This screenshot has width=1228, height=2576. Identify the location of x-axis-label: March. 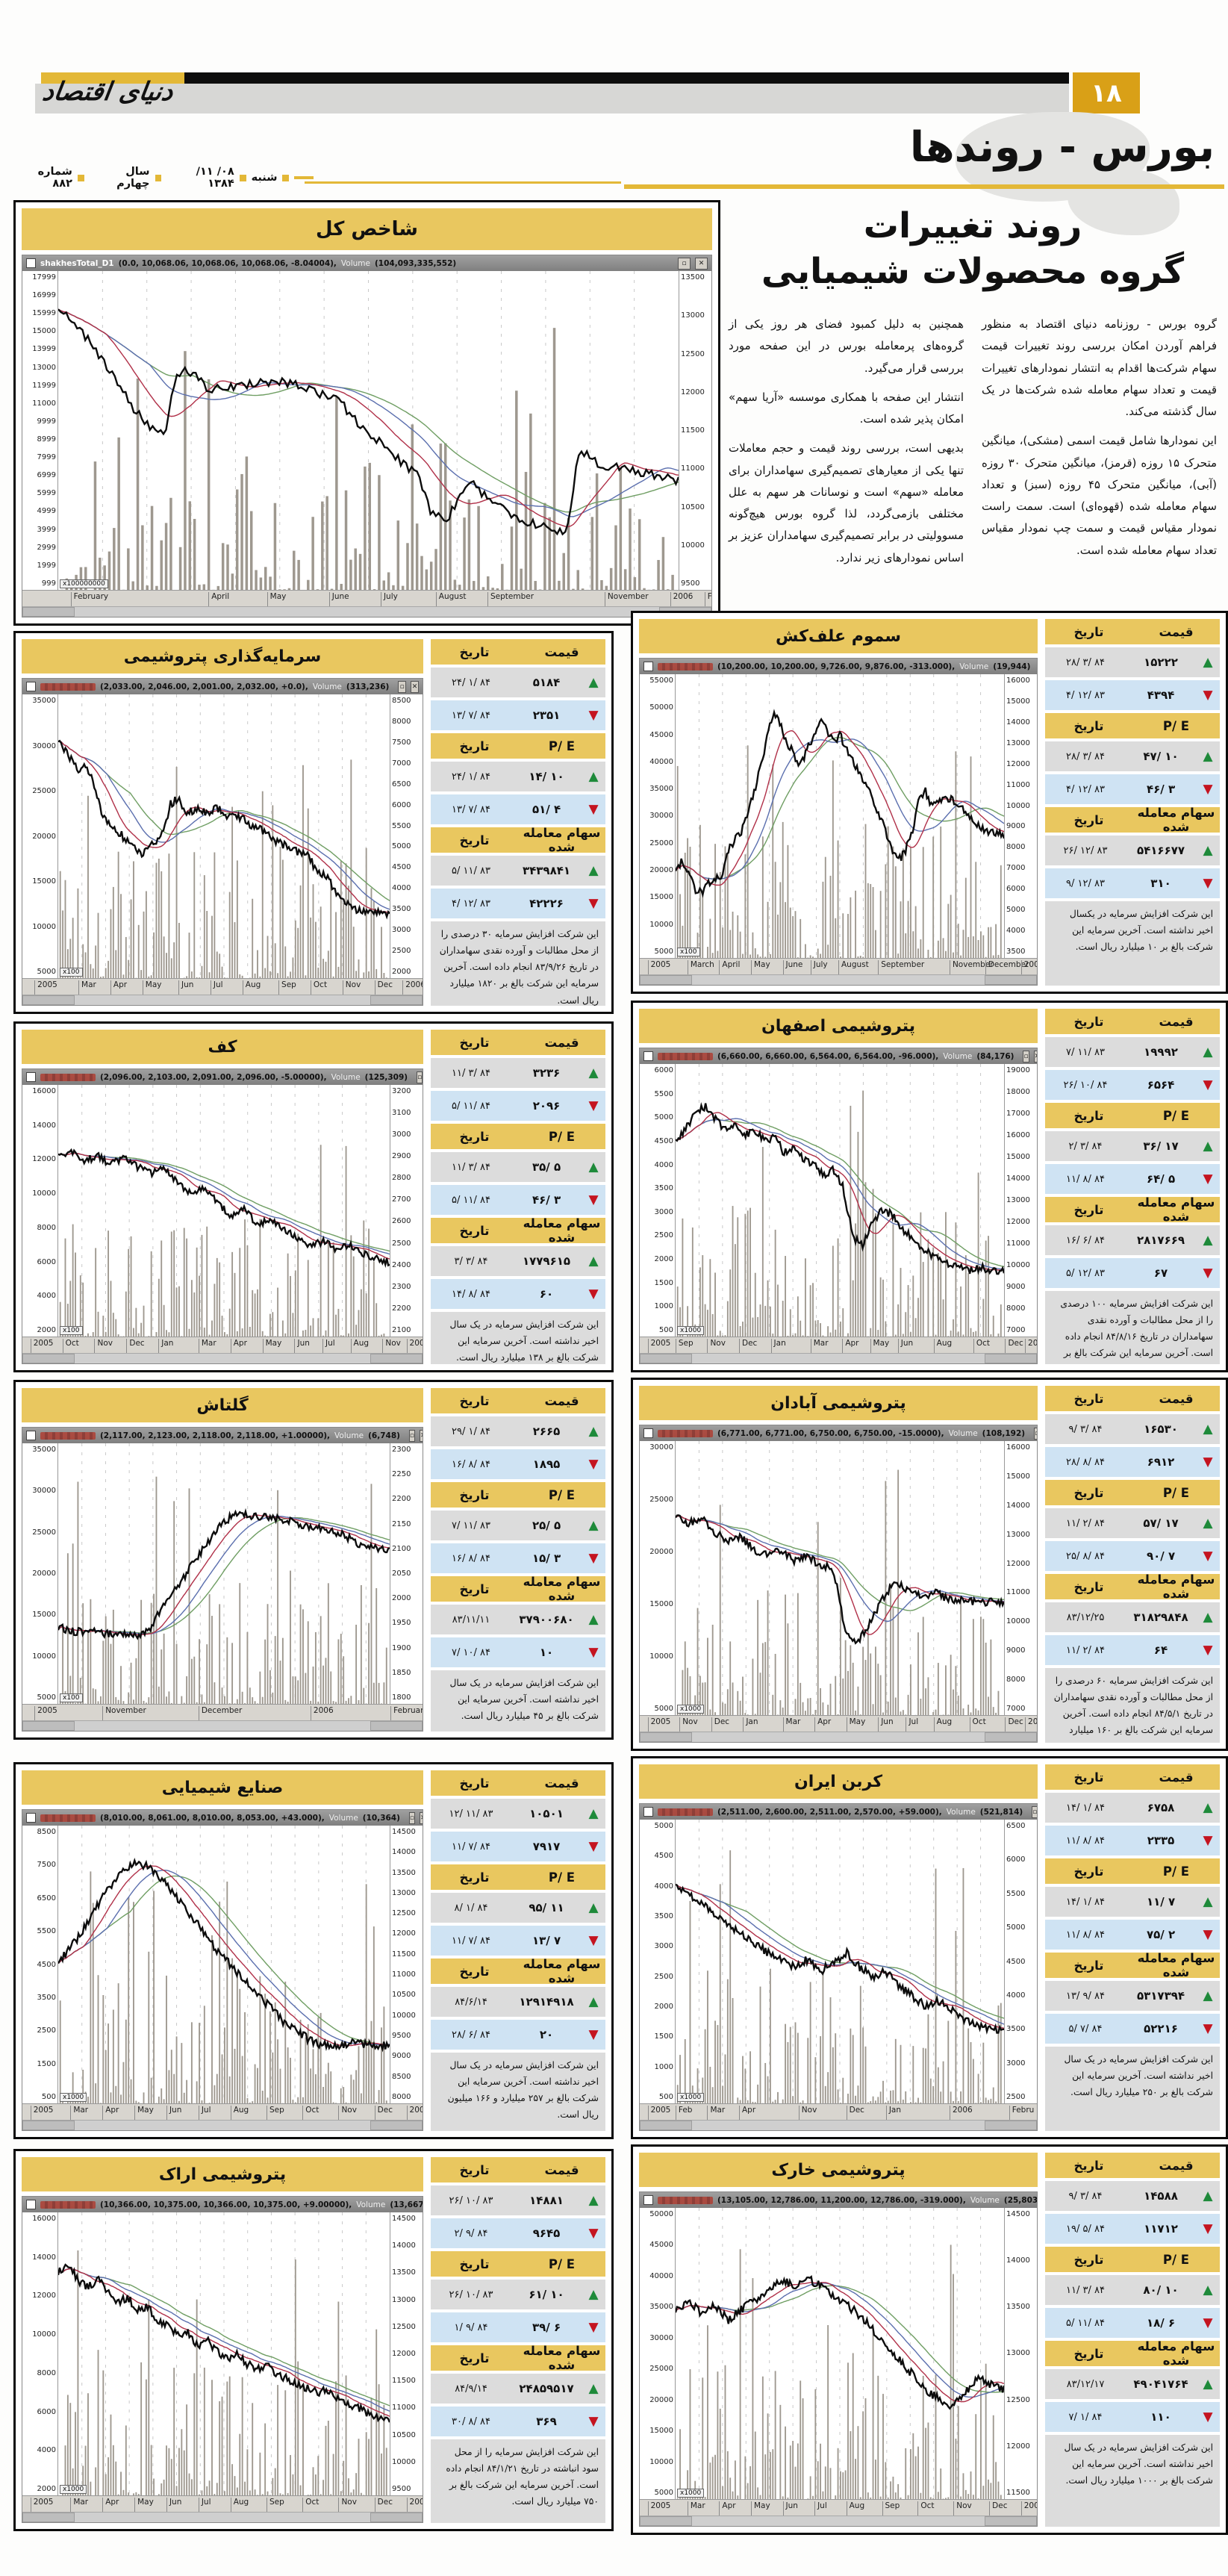
(700, 967).